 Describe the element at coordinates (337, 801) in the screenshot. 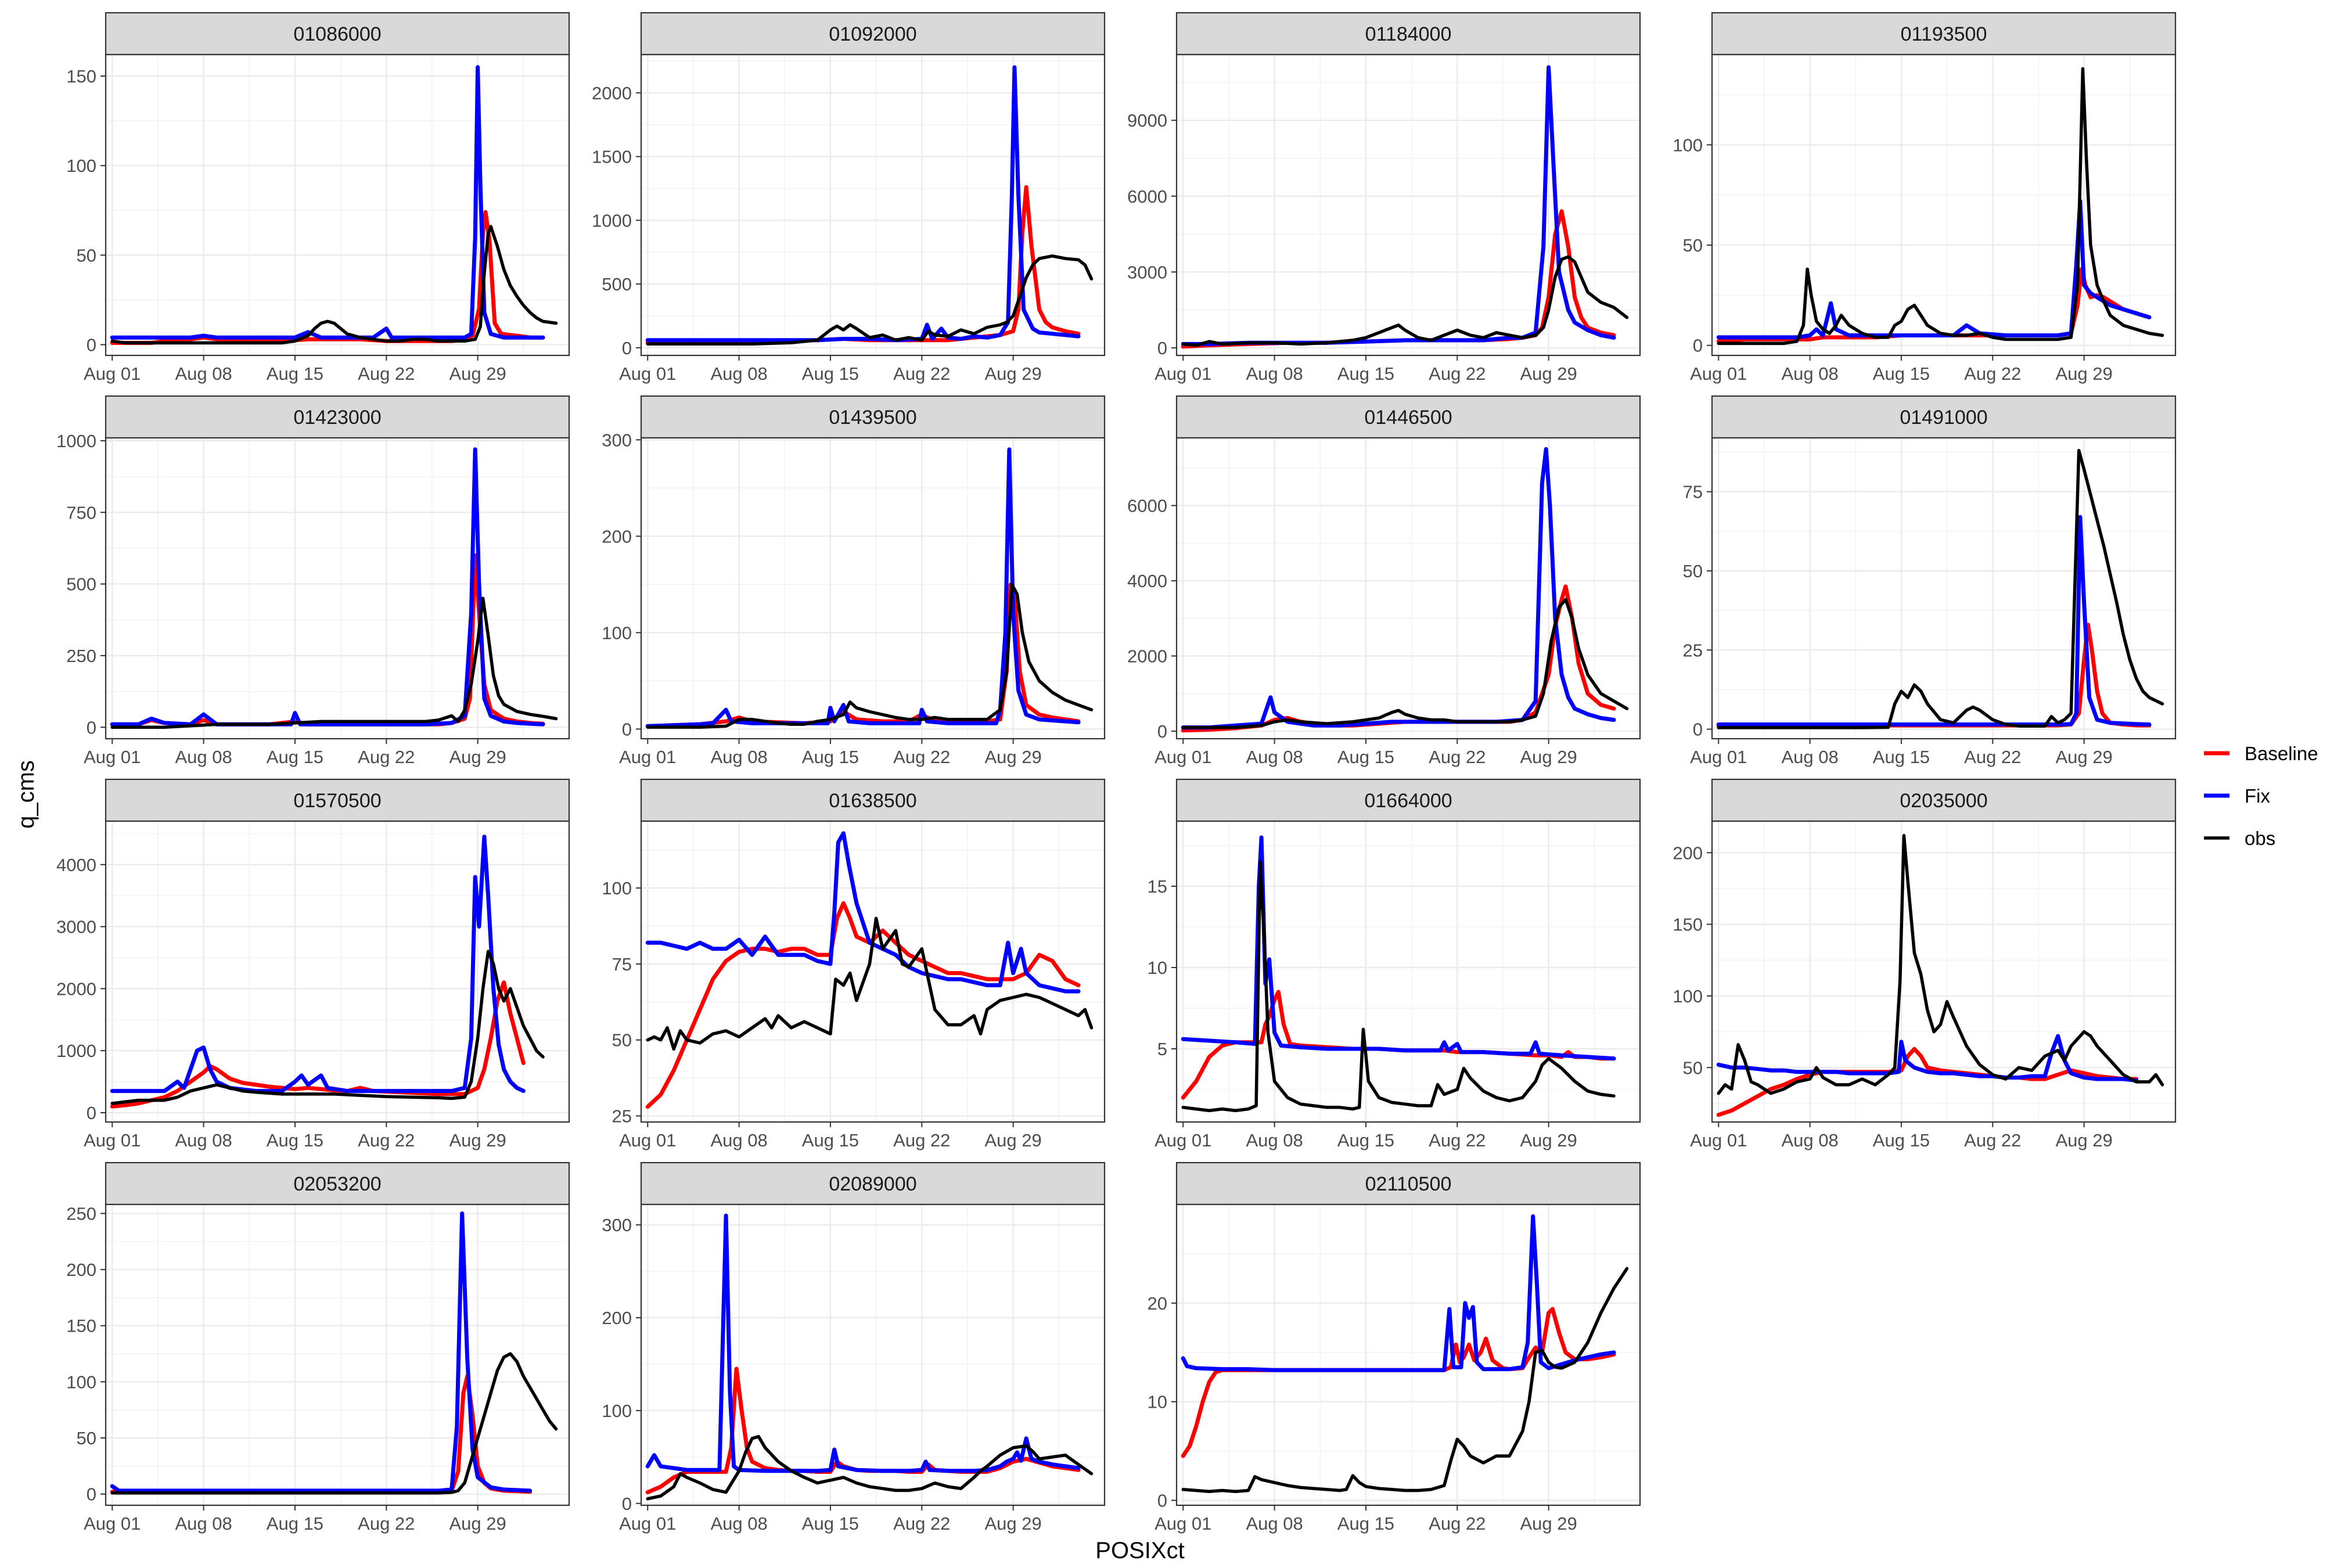

I see `facet-strip-label: 01570500` at that location.